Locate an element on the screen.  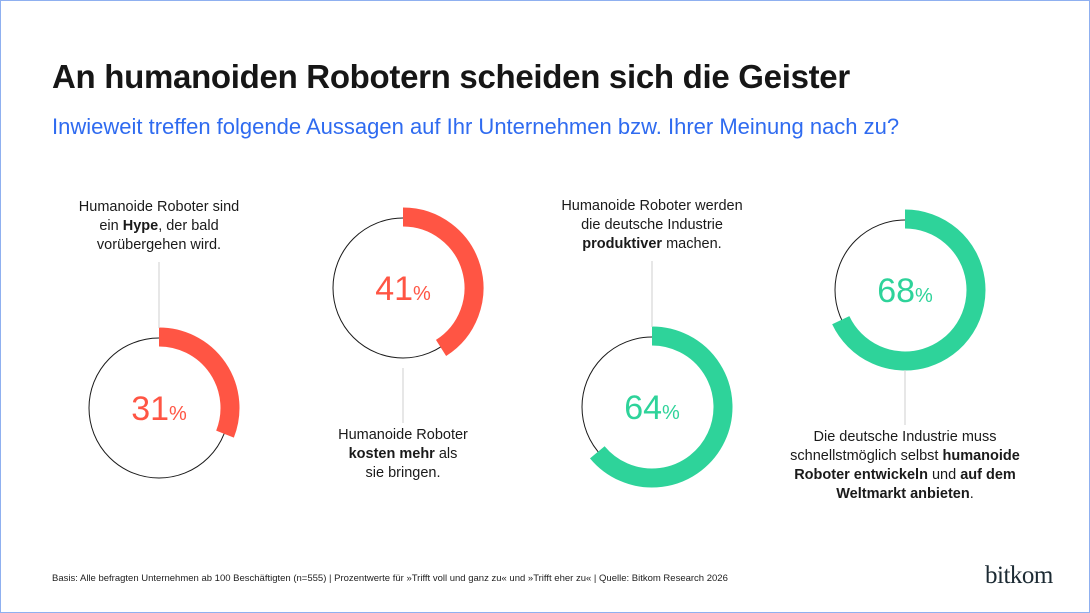
donut-value-label: 31% is located at coordinates (159, 409).